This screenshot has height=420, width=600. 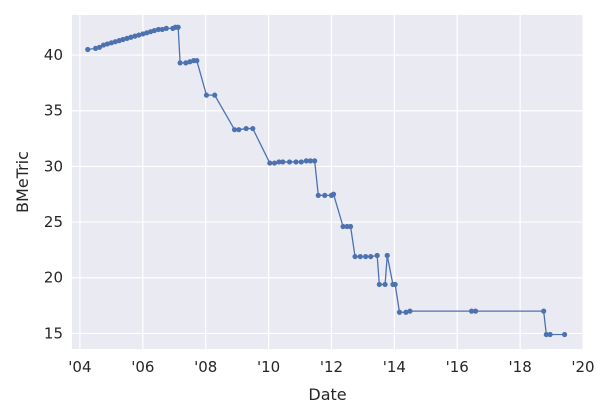 What do you see at coordinates (142, 367) in the screenshot?
I see `x-tick-label: '06` at bounding box center [142, 367].